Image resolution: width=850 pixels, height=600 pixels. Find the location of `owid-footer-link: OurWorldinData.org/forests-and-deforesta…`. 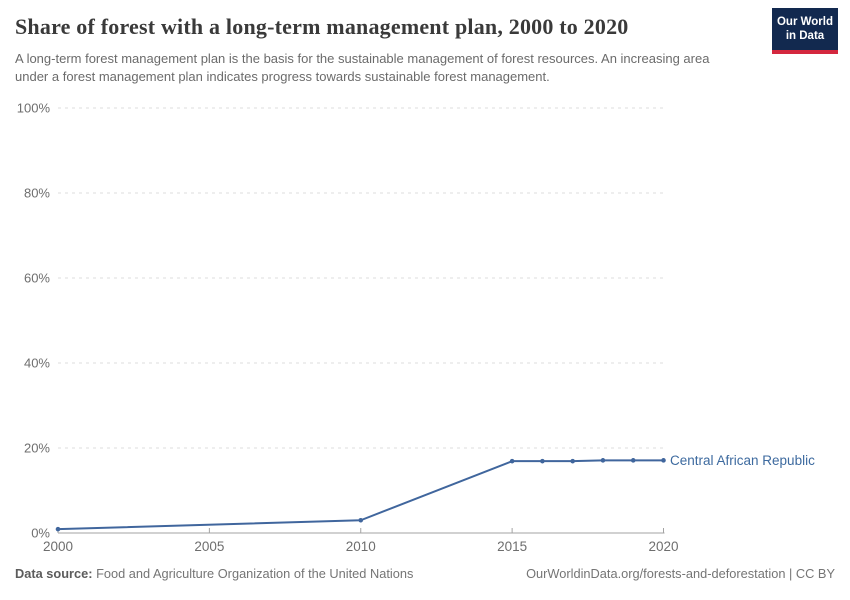

owid-footer-link: OurWorldinData.org/forests-and-deforesta… is located at coordinates (680, 573).